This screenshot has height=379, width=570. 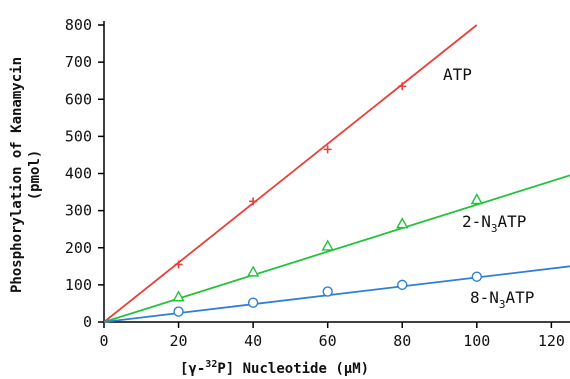 What do you see at coordinates (78, 211) in the screenshot?
I see `y-tick-label: 300` at bounding box center [78, 211].